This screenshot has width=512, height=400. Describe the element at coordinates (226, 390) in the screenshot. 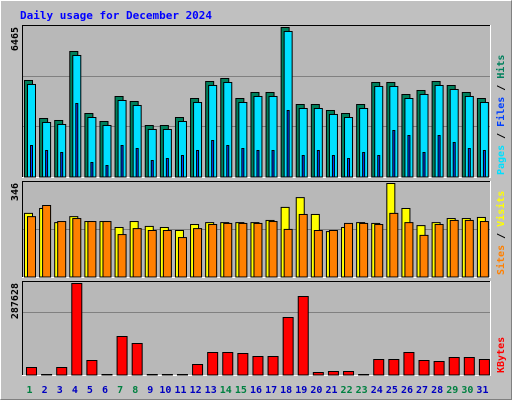

I see `x-tick-label: 14` at that location.